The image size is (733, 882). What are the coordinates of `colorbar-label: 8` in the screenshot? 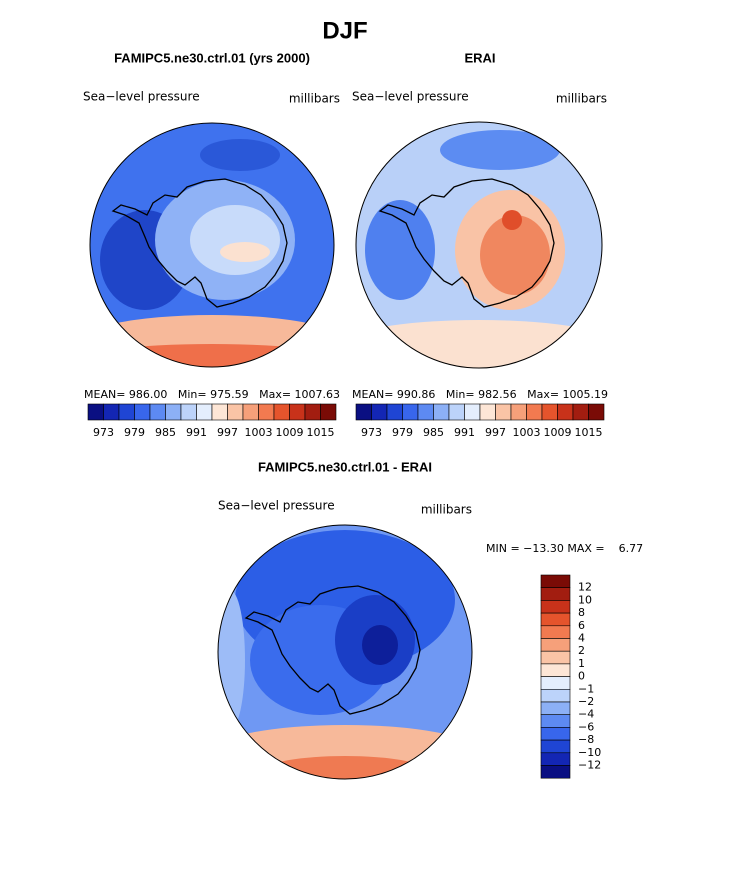 It's located at (581, 612).